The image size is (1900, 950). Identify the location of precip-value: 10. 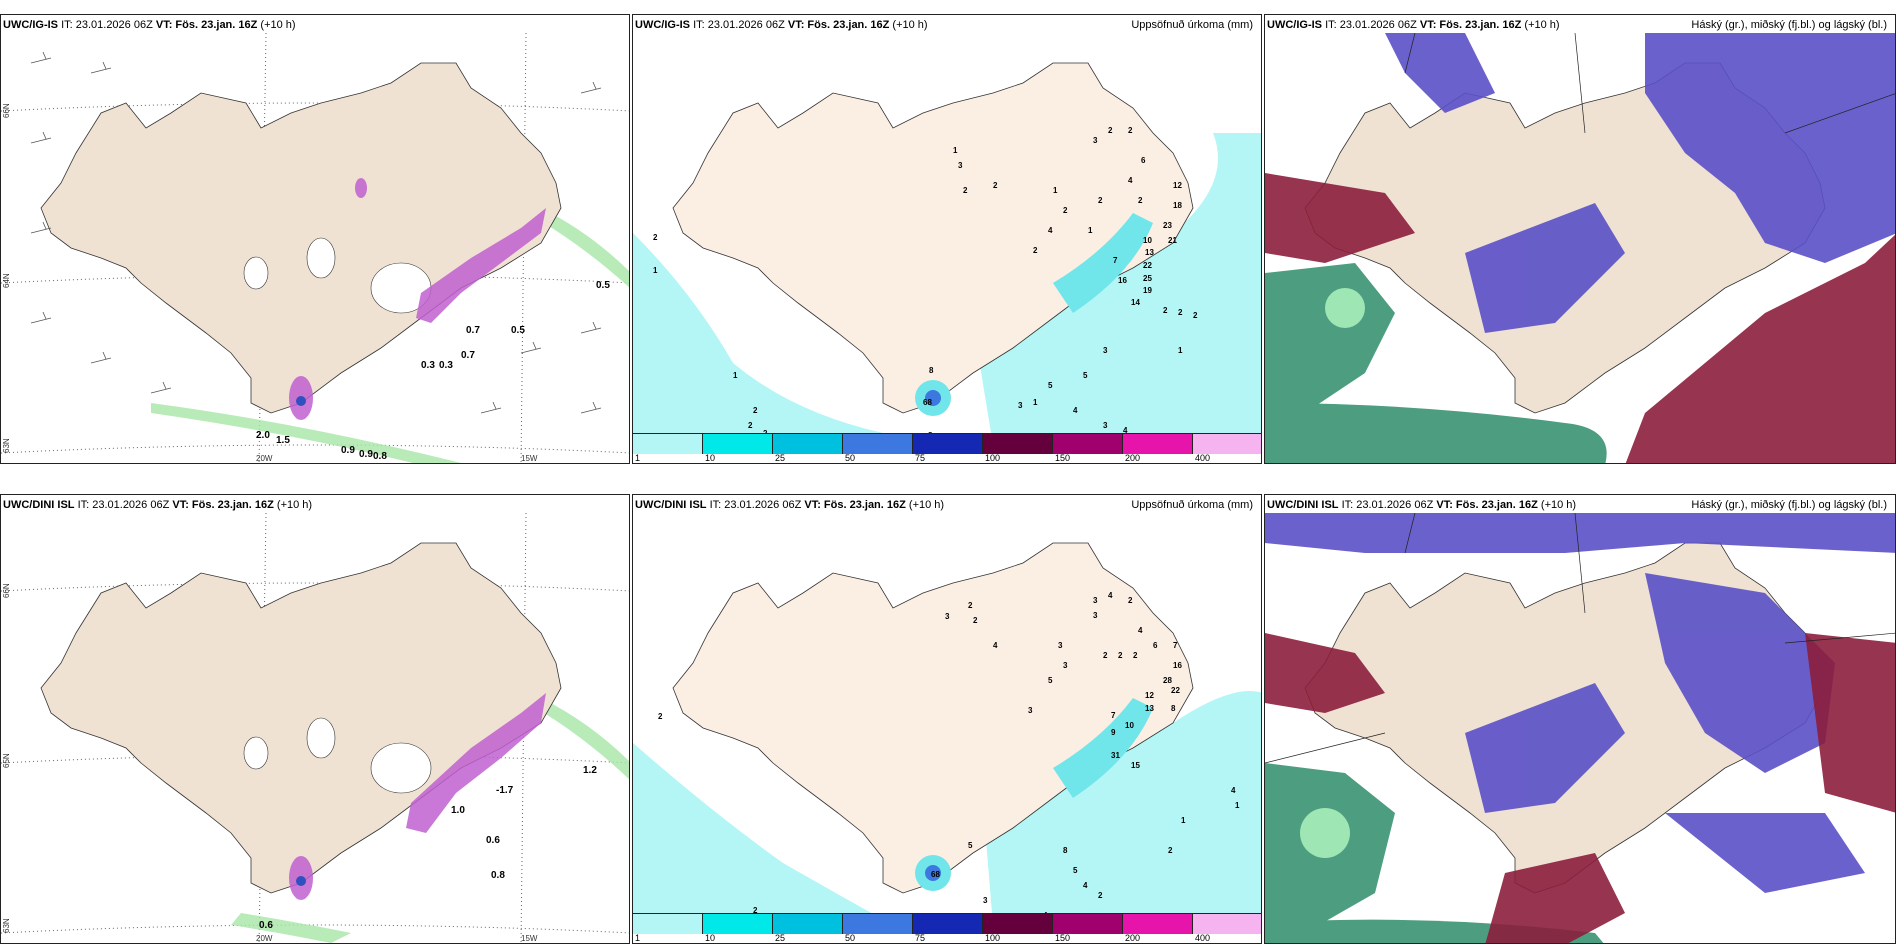
(1147, 240).